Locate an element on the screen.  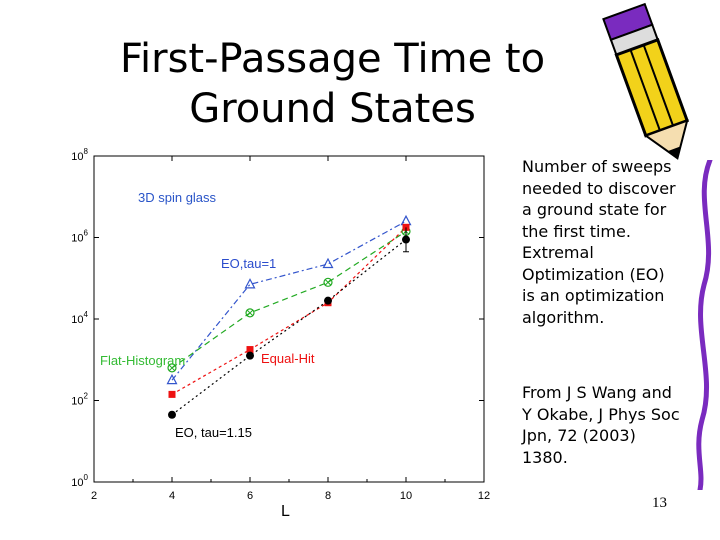
x-tick-label: 10 is located at coordinates (406, 496).